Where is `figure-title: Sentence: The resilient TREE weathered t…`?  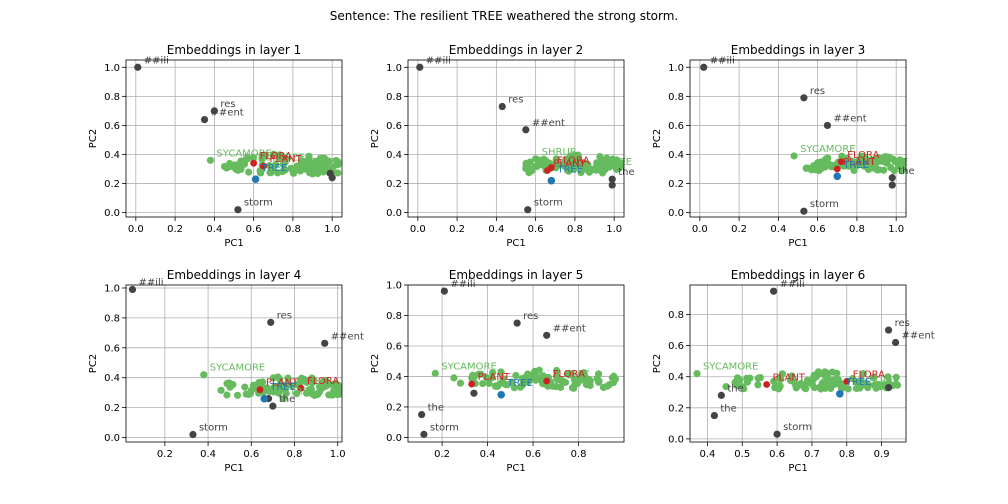
figure-title: Sentence: The resilient TREE weathered t… is located at coordinates (504, 16).